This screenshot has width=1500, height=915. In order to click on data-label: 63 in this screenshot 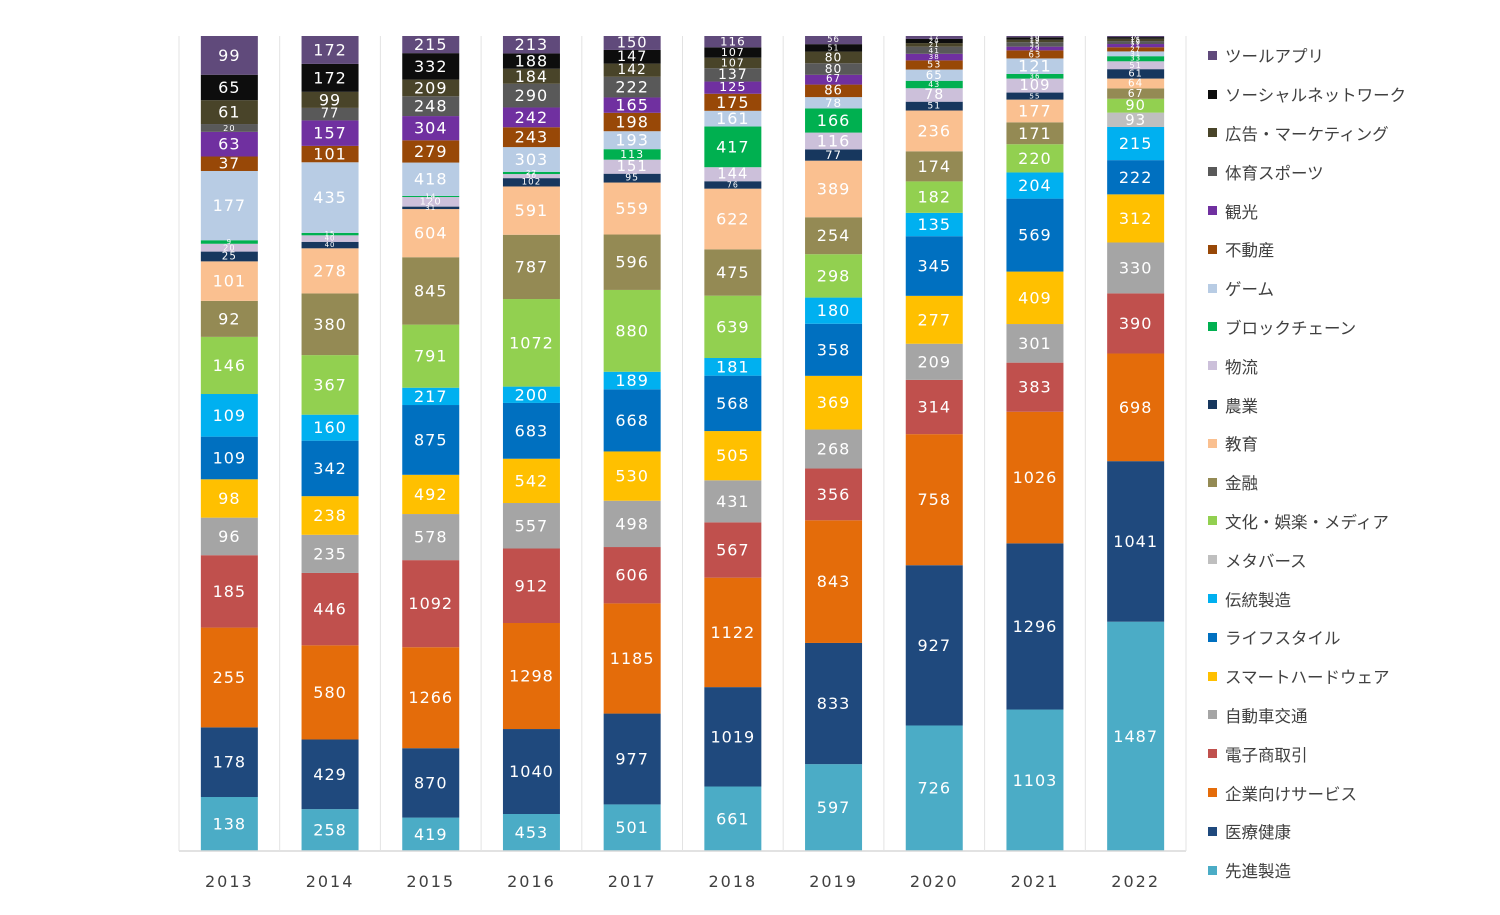, I will do `click(1035, 54)`.